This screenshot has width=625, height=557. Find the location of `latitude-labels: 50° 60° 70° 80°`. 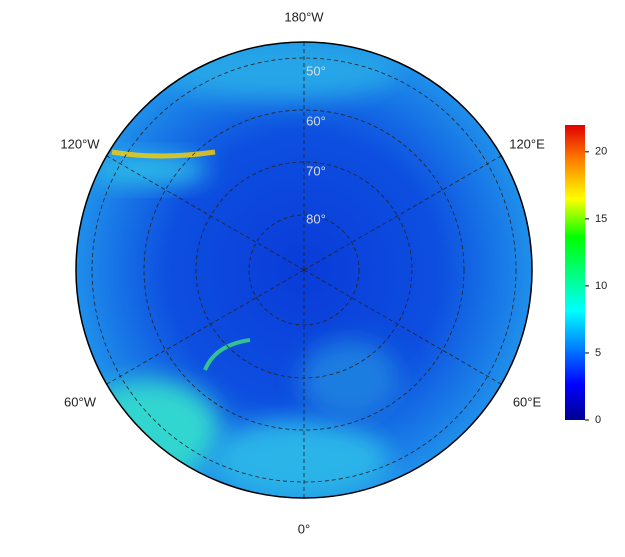

latitude-labels: 50° 60° 70° 80° is located at coordinates (316, 144).